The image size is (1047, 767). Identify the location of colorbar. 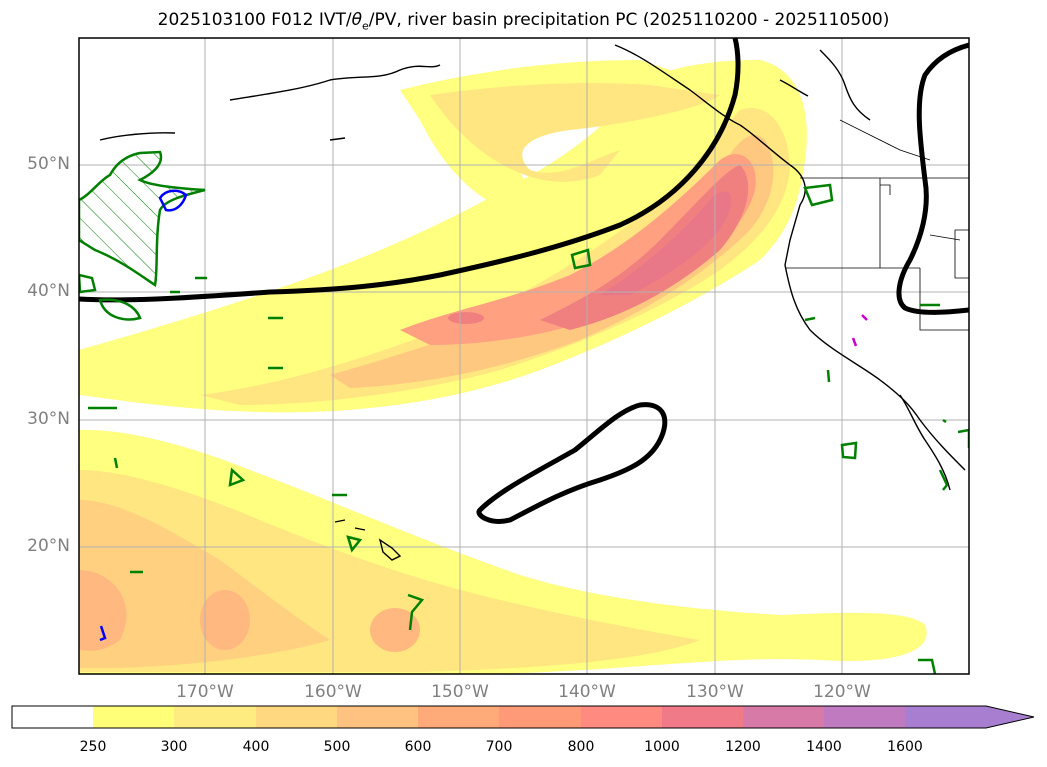
(523, 717).